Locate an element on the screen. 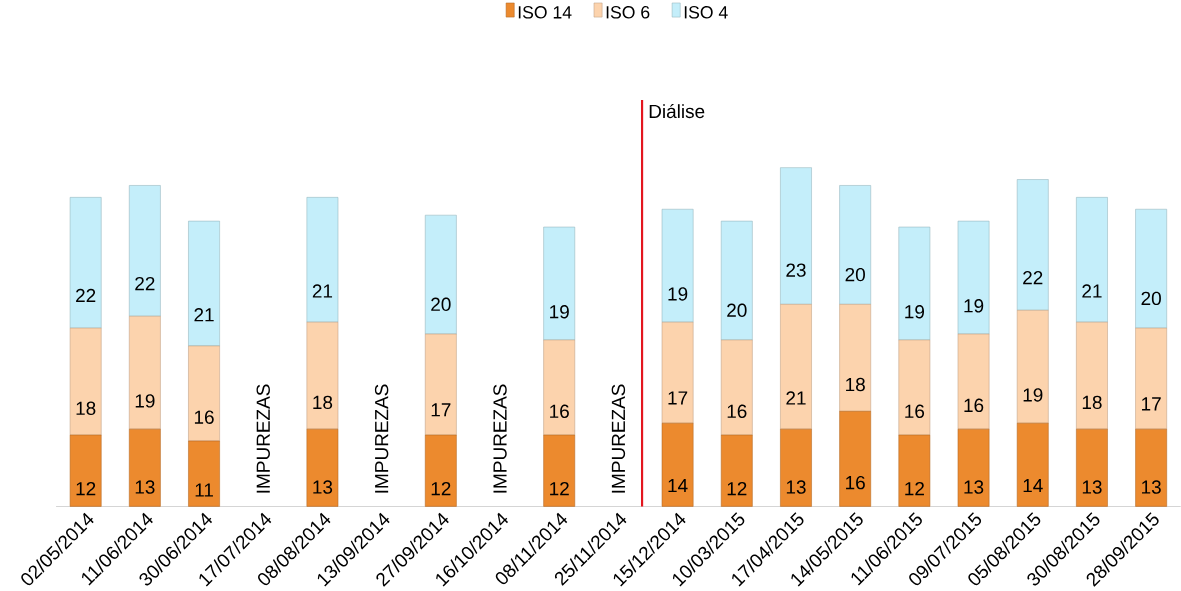 The width and height of the screenshot is (1181, 591). ref-line-label: Diálise is located at coordinates (677, 110).